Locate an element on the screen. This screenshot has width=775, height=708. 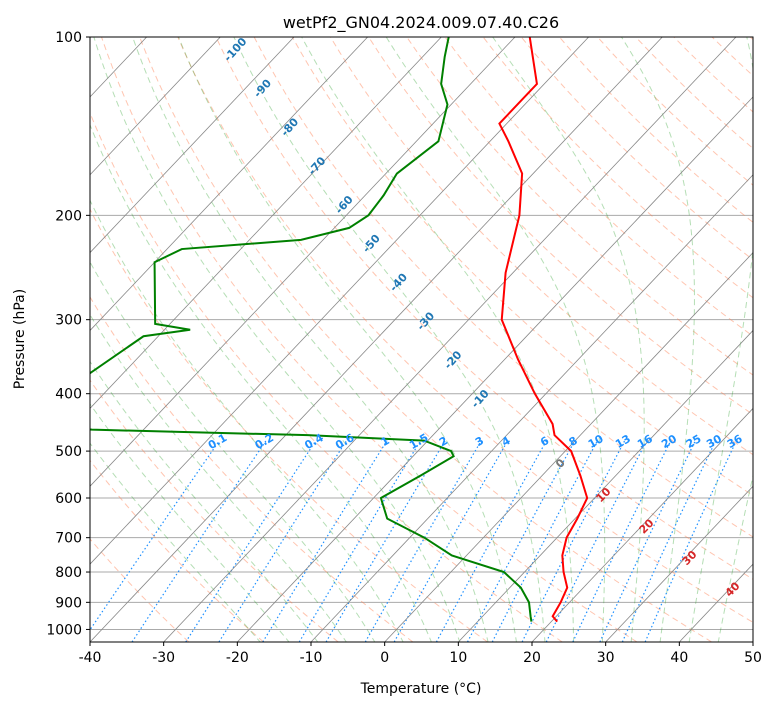
y-tick-label: 700 is located at coordinates (68, 539).